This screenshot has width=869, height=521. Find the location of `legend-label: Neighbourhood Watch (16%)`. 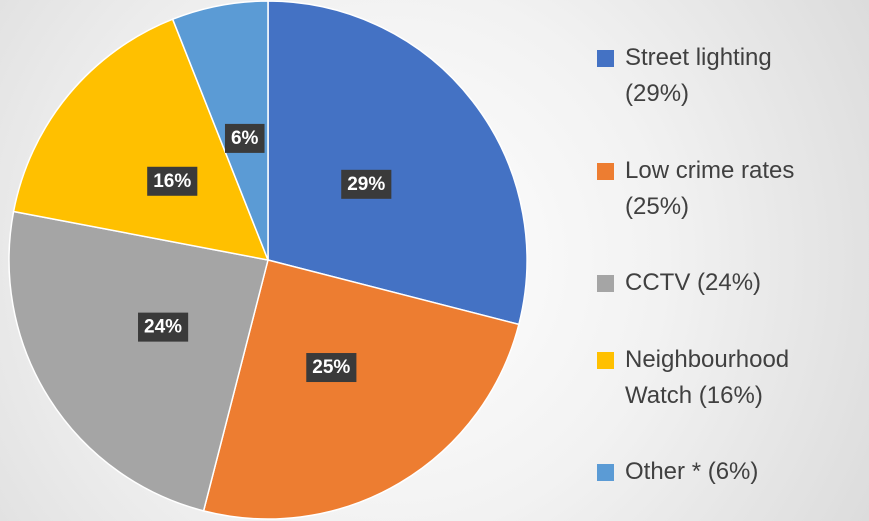

legend-label: Neighbourhood Watch (16%) is located at coordinates (707, 377).